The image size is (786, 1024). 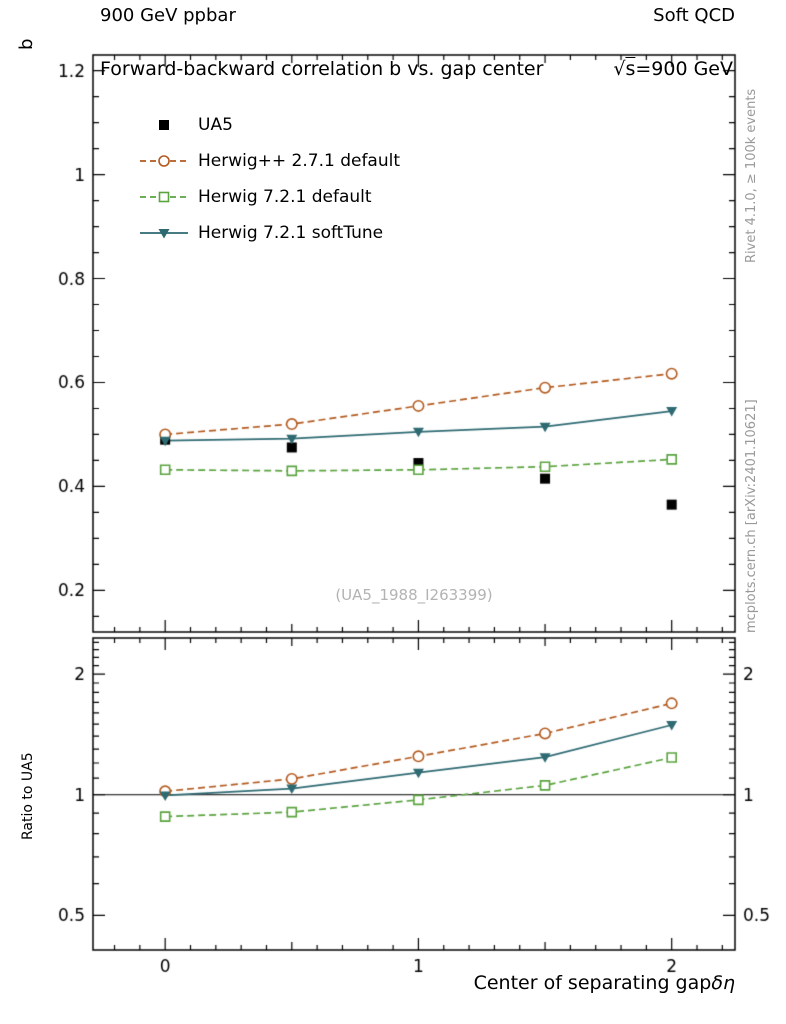 What do you see at coordinates (291, 233) in the screenshot?
I see `legend-label-herwig-7-2-1-softtune: Herwig 7.2.1 softTune` at bounding box center [291, 233].